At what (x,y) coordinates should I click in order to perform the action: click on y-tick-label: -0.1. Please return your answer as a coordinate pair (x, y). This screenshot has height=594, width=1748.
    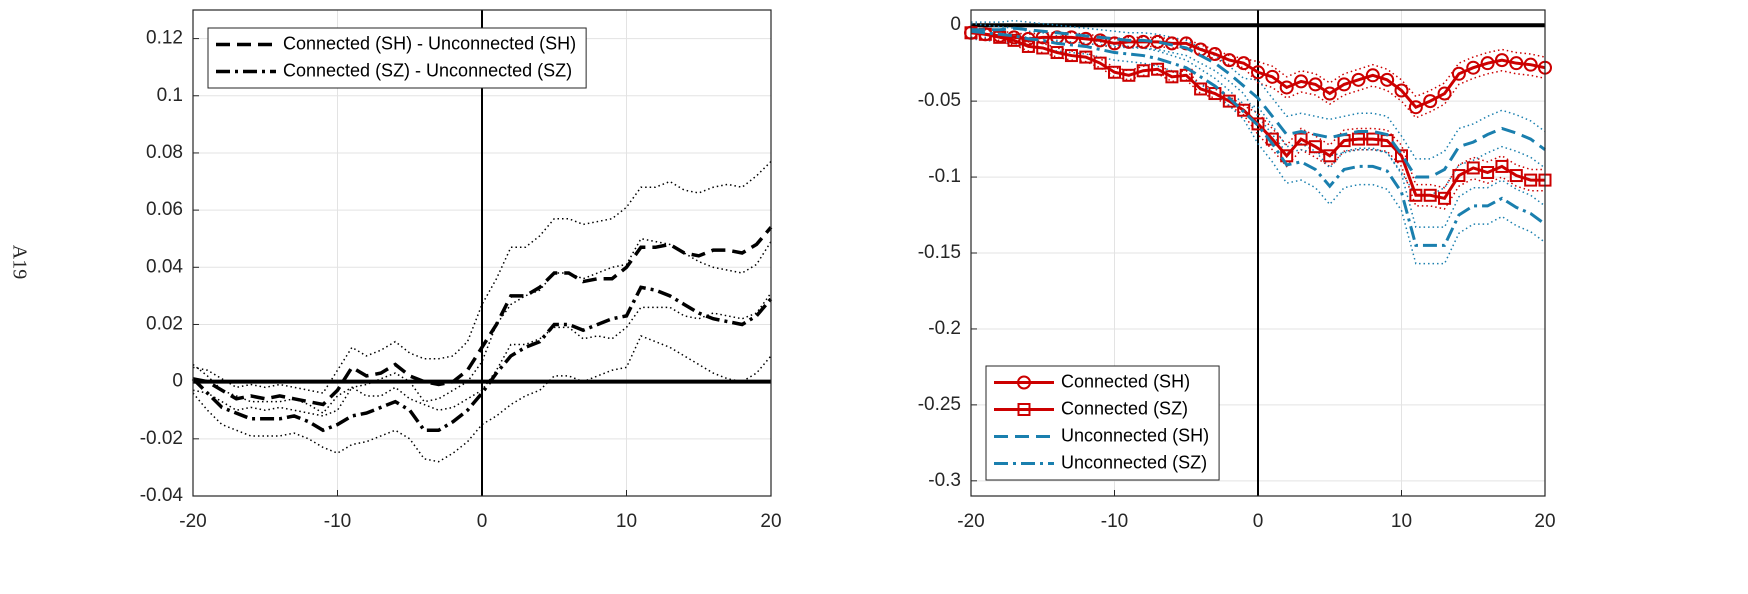
    Looking at the image, I should click on (944, 176).